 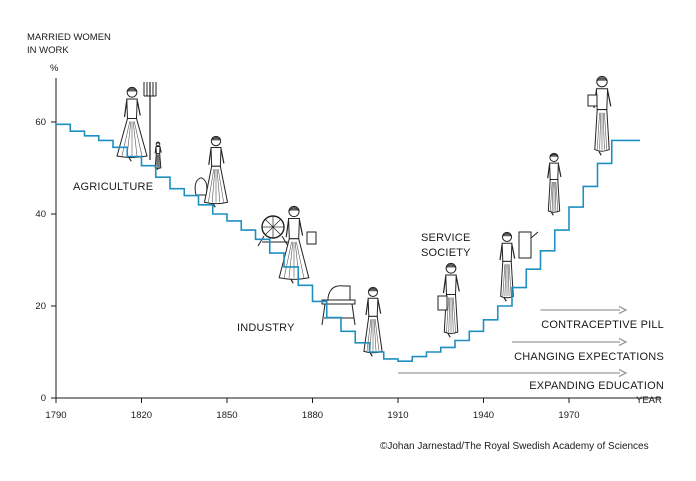 What do you see at coordinates (312, 415) in the screenshot?
I see `x-tick-label: 1880` at bounding box center [312, 415].